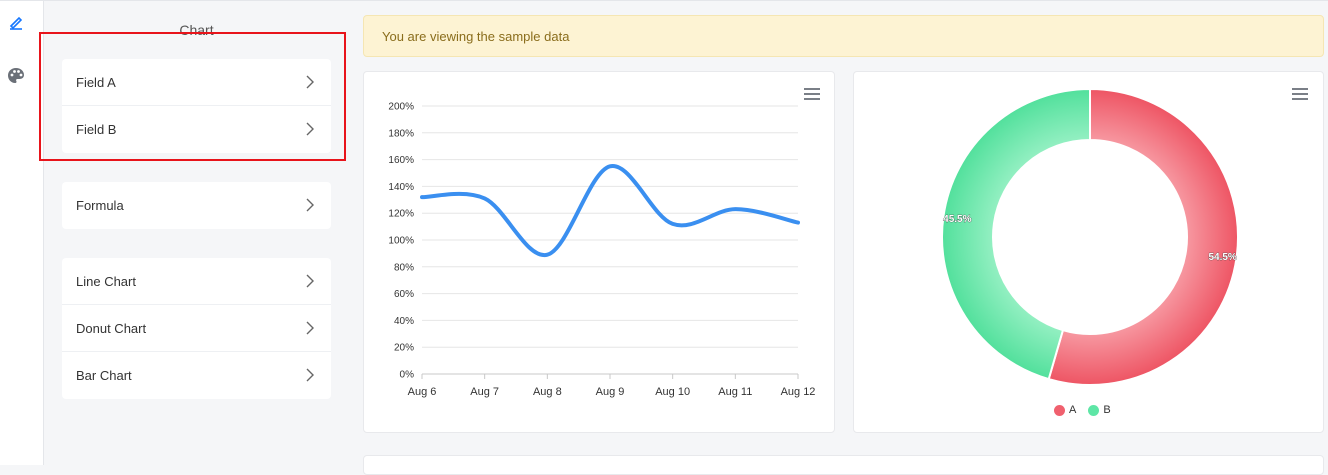 This screenshot has width=1328, height=475. I want to click on legend-label: A, so click(1073, 410).